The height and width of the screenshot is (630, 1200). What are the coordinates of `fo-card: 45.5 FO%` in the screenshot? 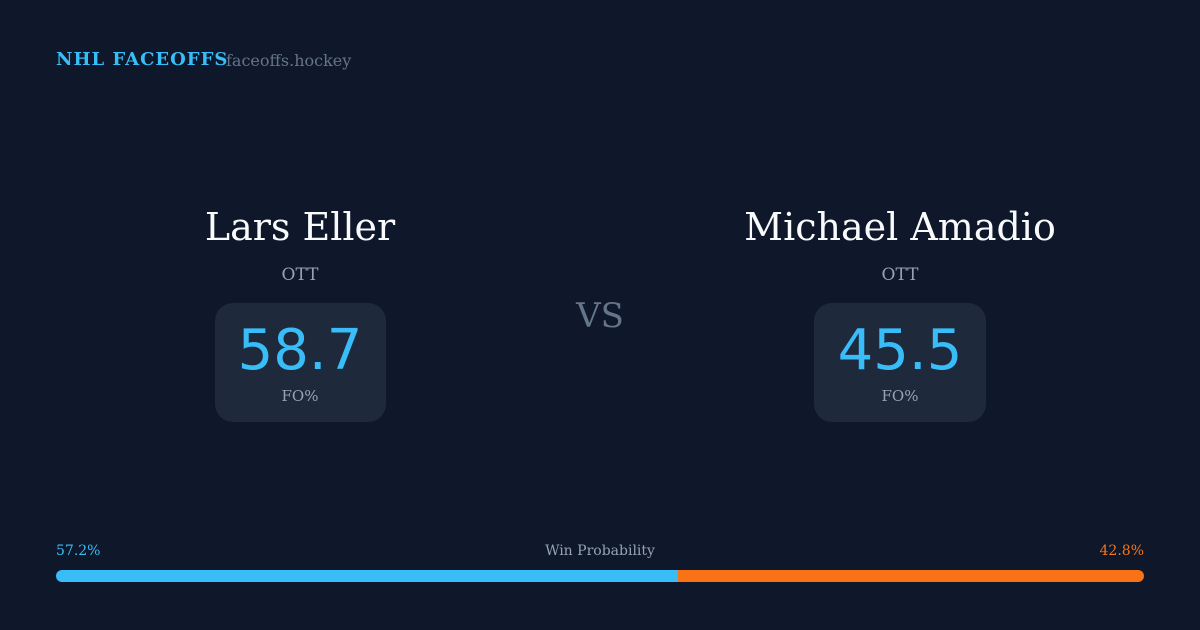 It's located at (900, 362).